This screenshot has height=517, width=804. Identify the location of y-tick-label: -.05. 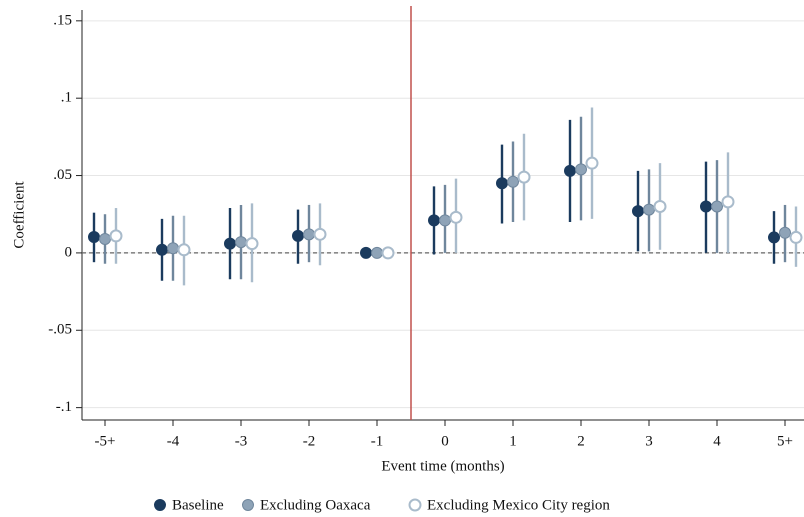
(60, 330).